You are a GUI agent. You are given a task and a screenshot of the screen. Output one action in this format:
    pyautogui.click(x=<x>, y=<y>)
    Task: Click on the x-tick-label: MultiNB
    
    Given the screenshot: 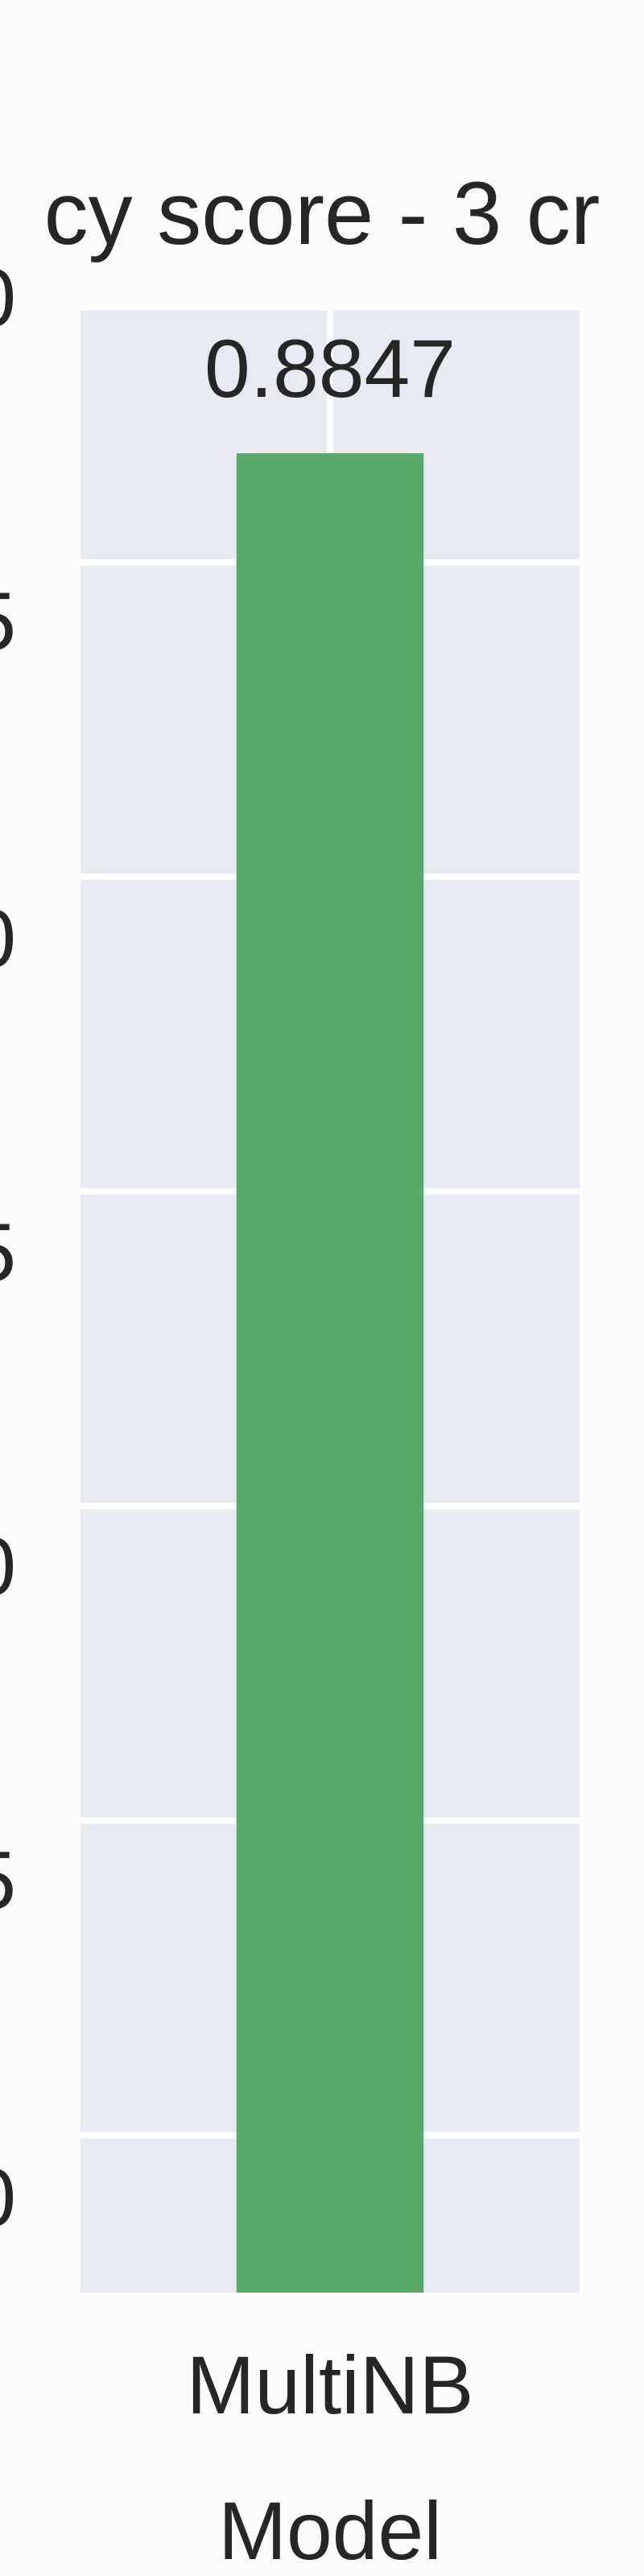 What is the action you would take?
    pyautogui.click(x=329, y=2385)
    